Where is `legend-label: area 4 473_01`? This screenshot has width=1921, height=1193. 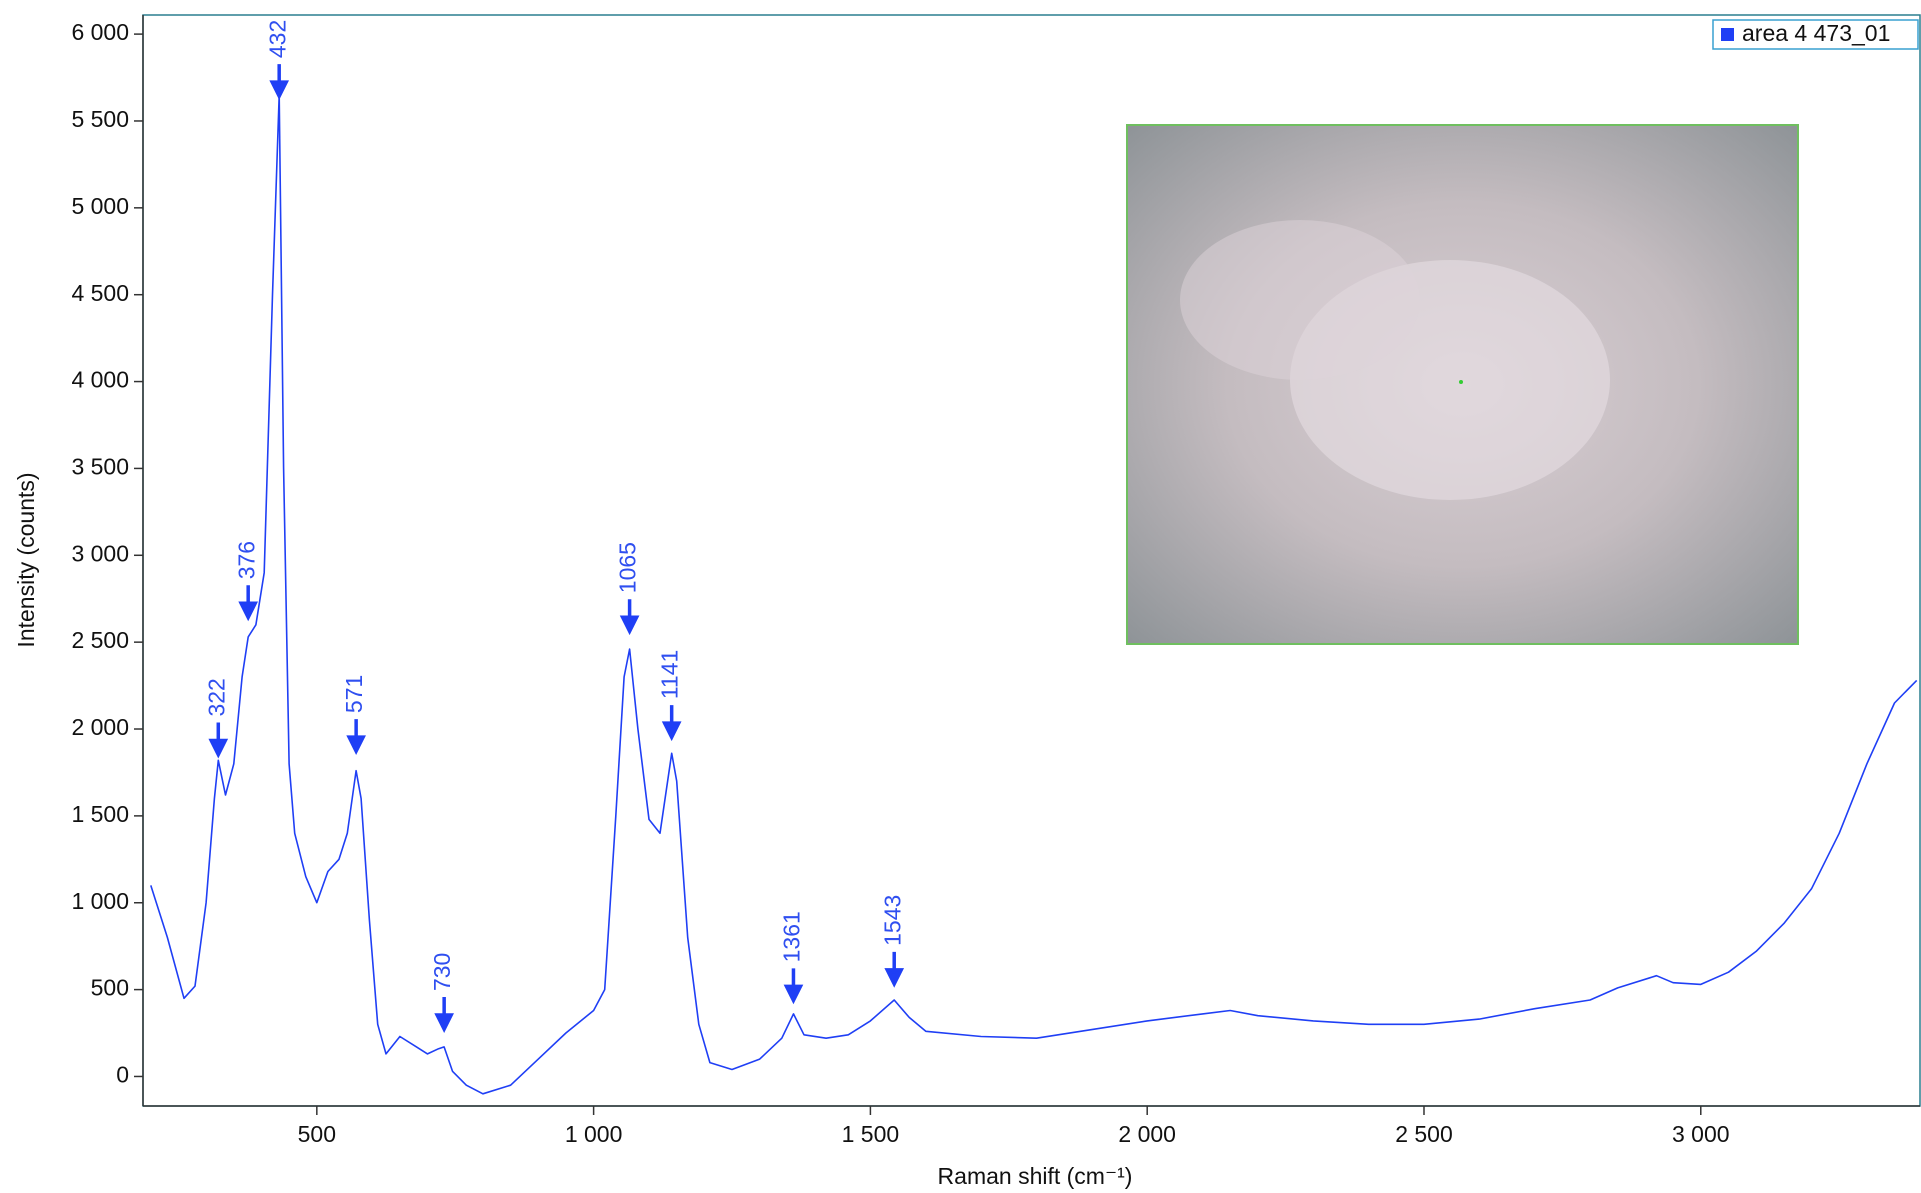
legend-label: area 4 473_01 is located at coordinates (1816, 33).